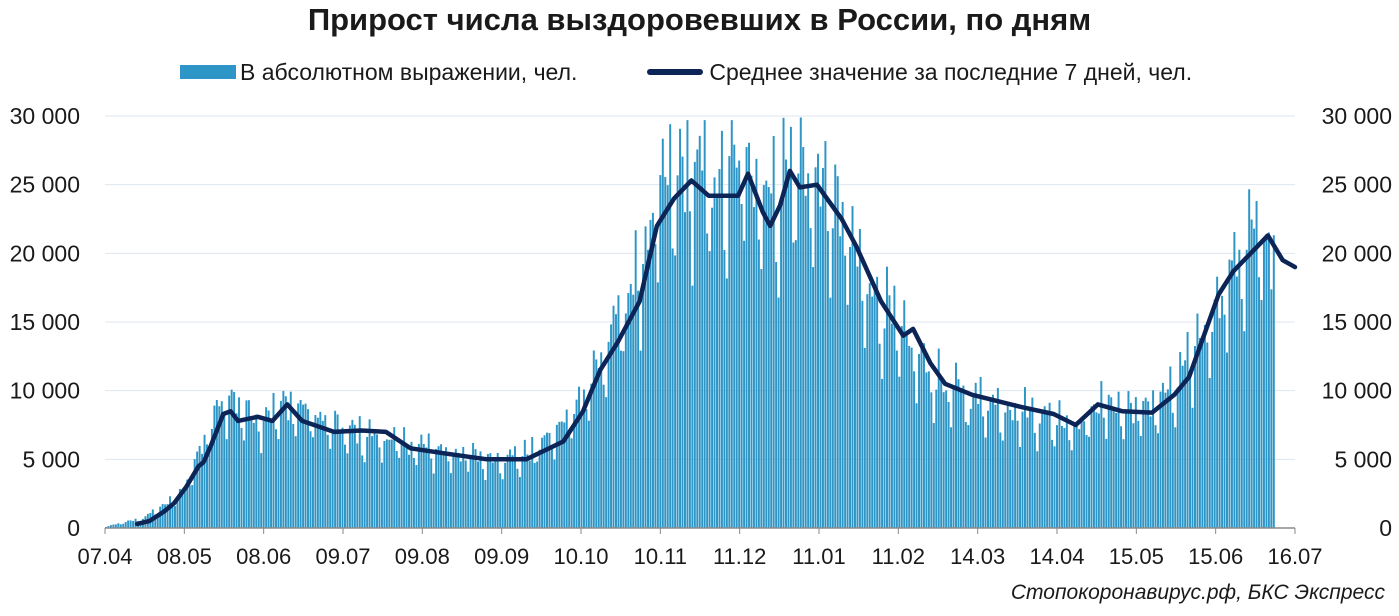 This screenshot has height=616, width=1399. I want to click on x-tick-label: 10.10, so click(580, 556).